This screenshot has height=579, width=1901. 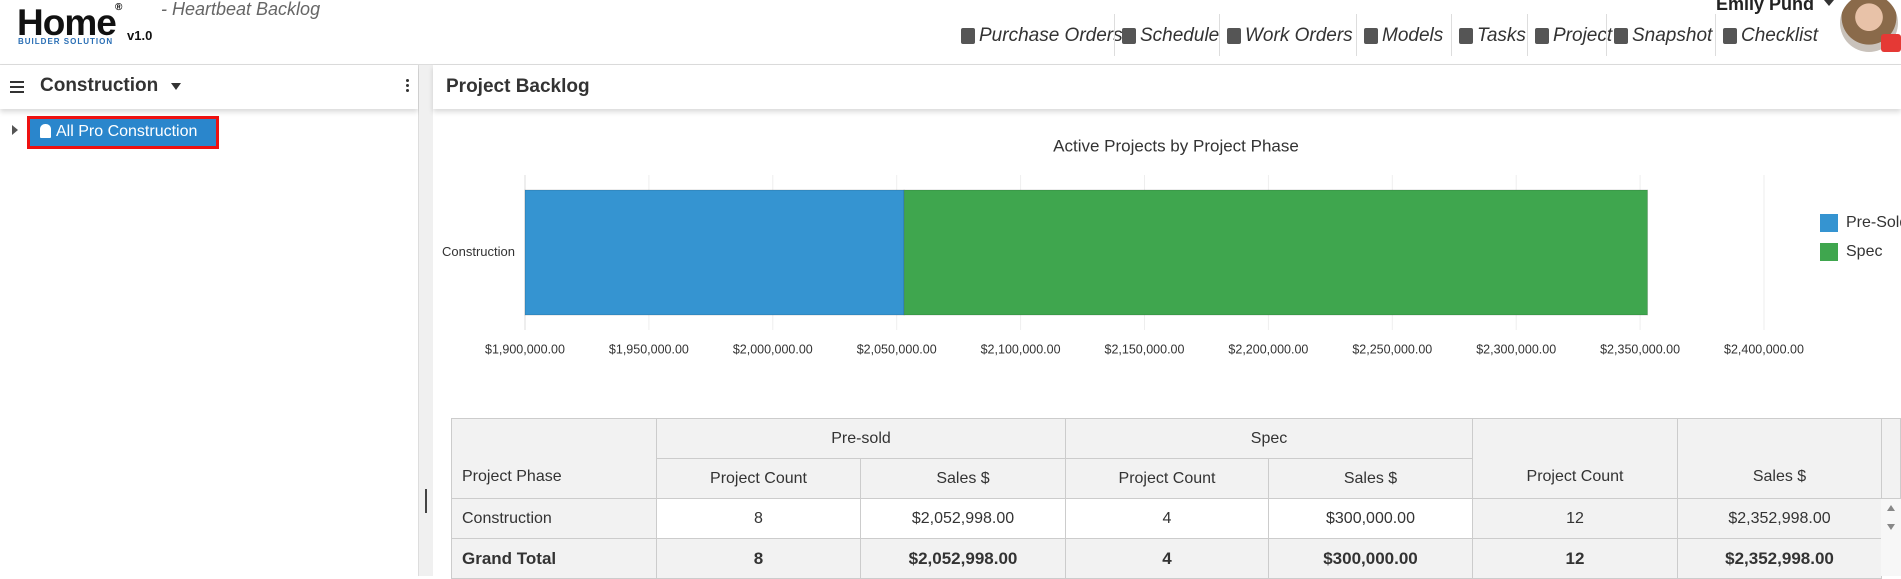 What do you see at coordinates (407, 80) in the screenshot?
I see `more-icon` at bounding box center [407, 80].